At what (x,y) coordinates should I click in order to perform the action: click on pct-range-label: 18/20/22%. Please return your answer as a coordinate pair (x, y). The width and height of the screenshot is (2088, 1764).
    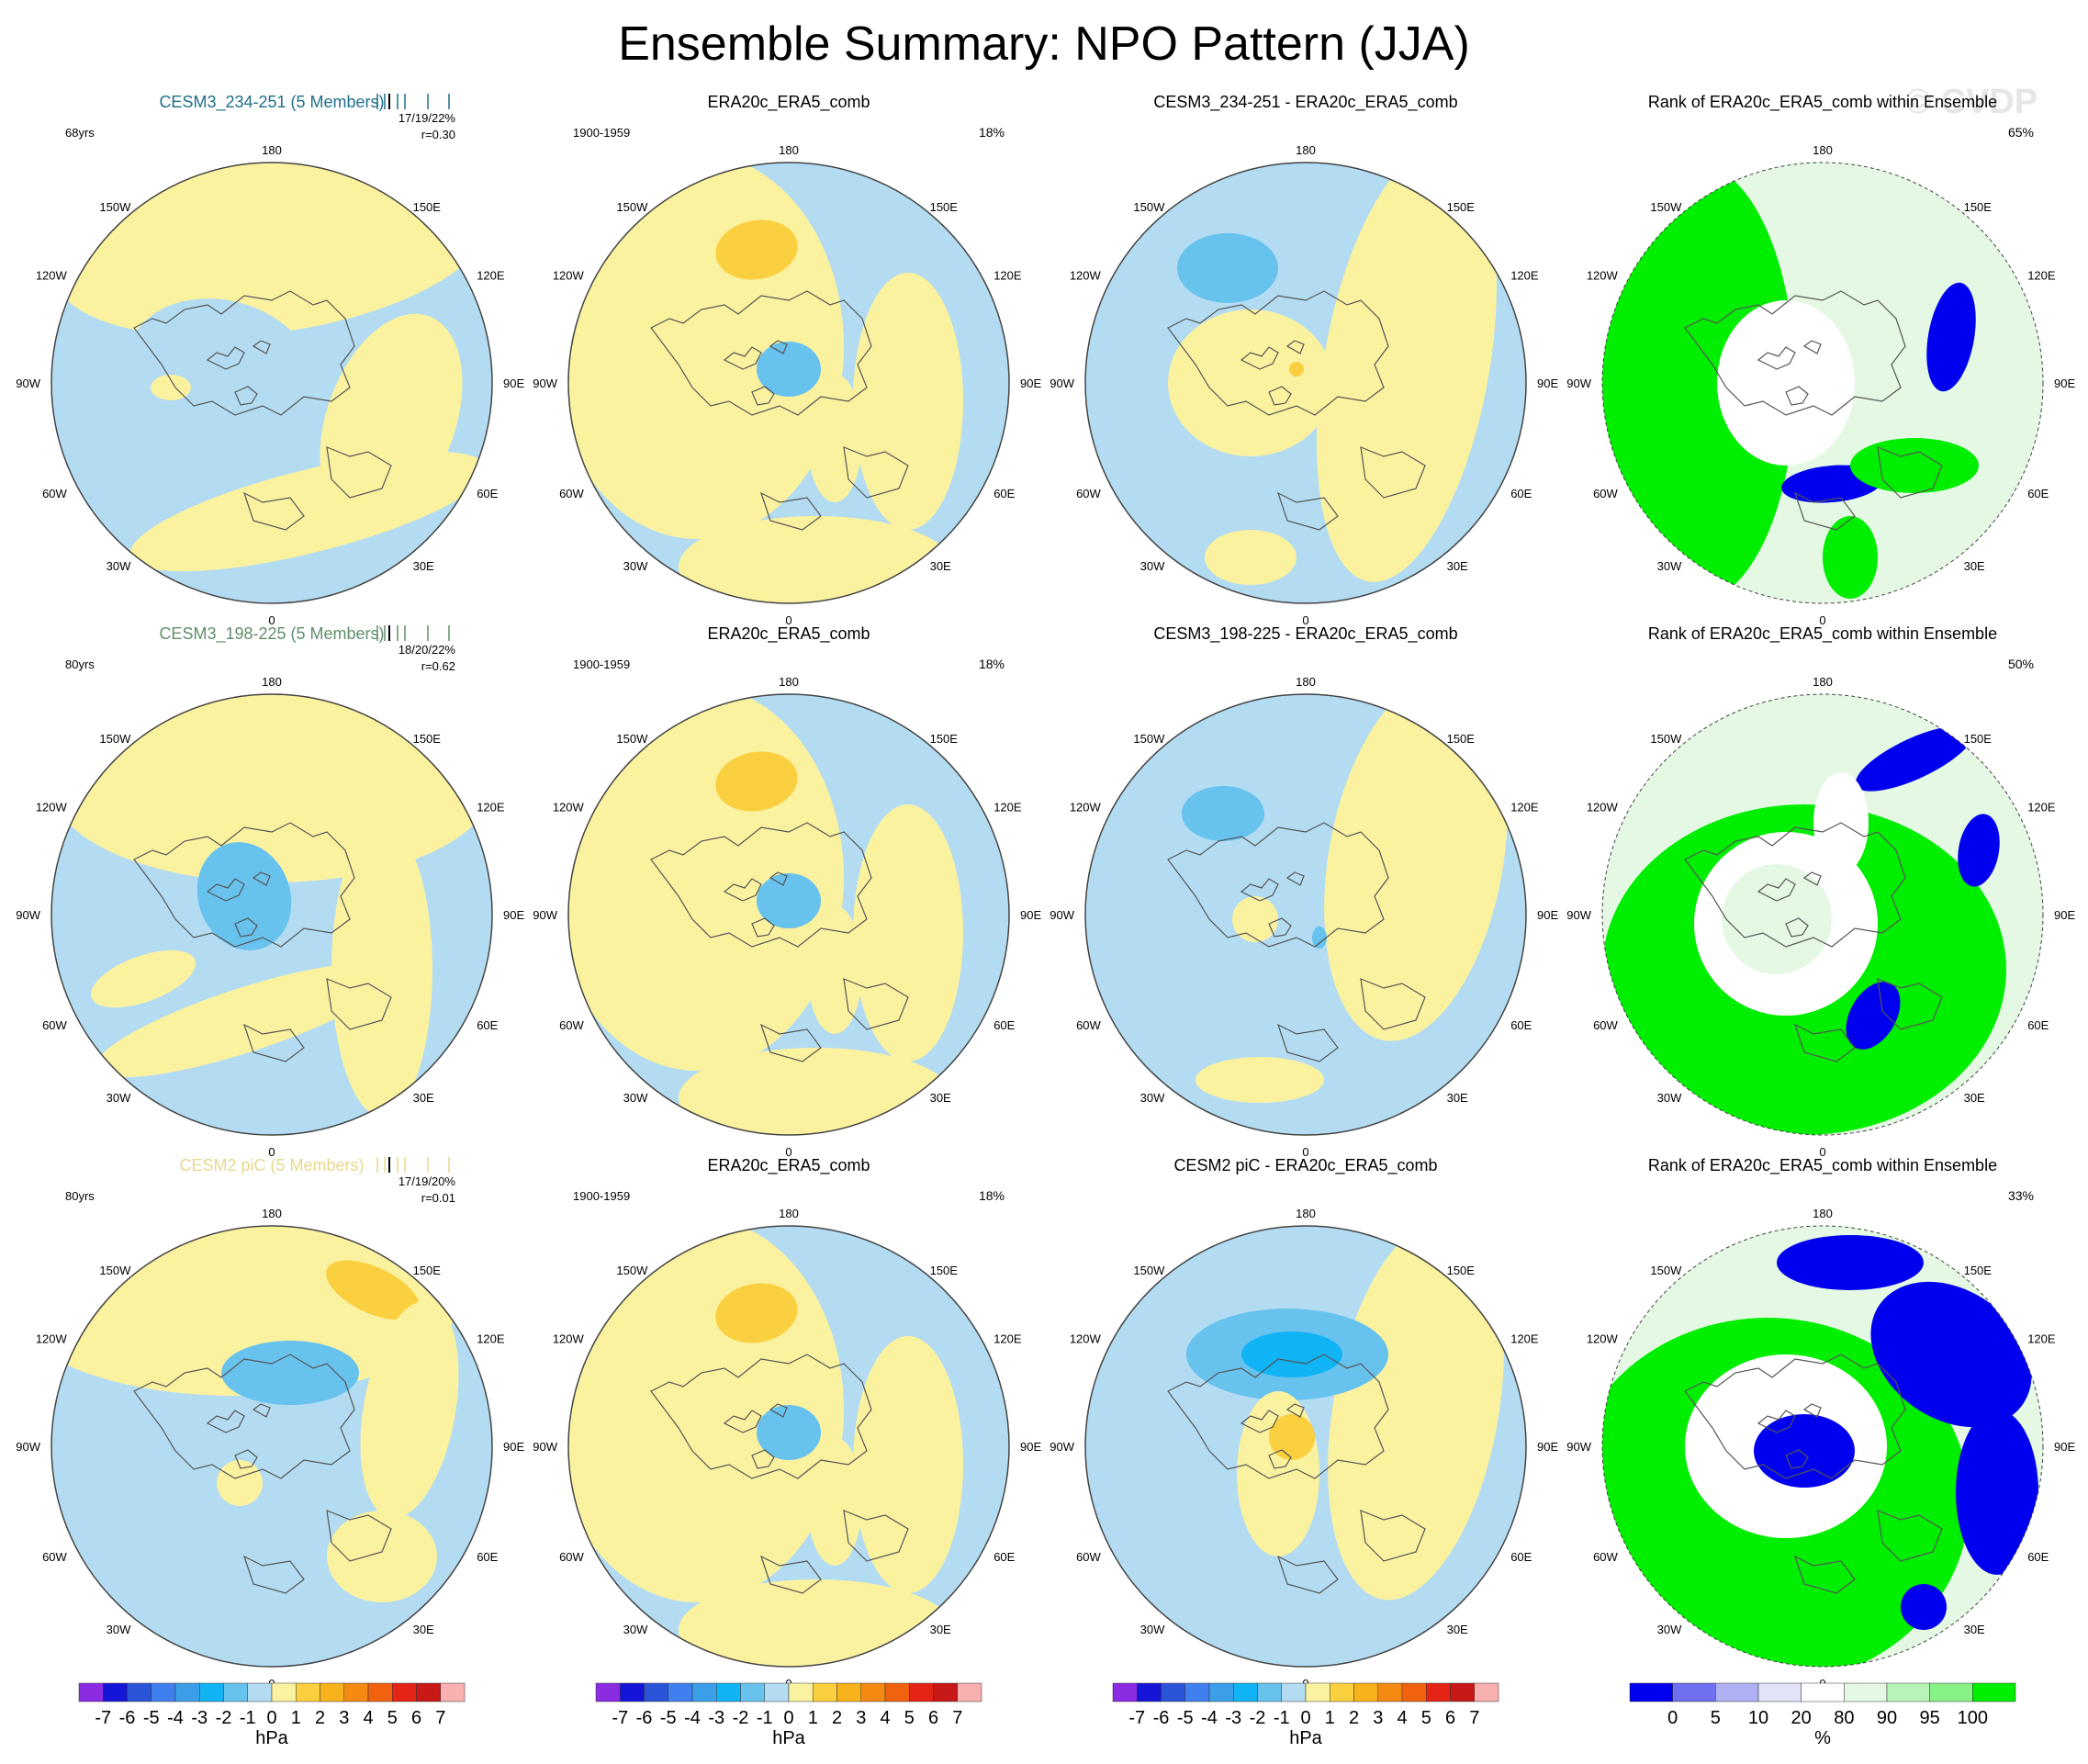
    Looking at the image, I should click on (427, 650).